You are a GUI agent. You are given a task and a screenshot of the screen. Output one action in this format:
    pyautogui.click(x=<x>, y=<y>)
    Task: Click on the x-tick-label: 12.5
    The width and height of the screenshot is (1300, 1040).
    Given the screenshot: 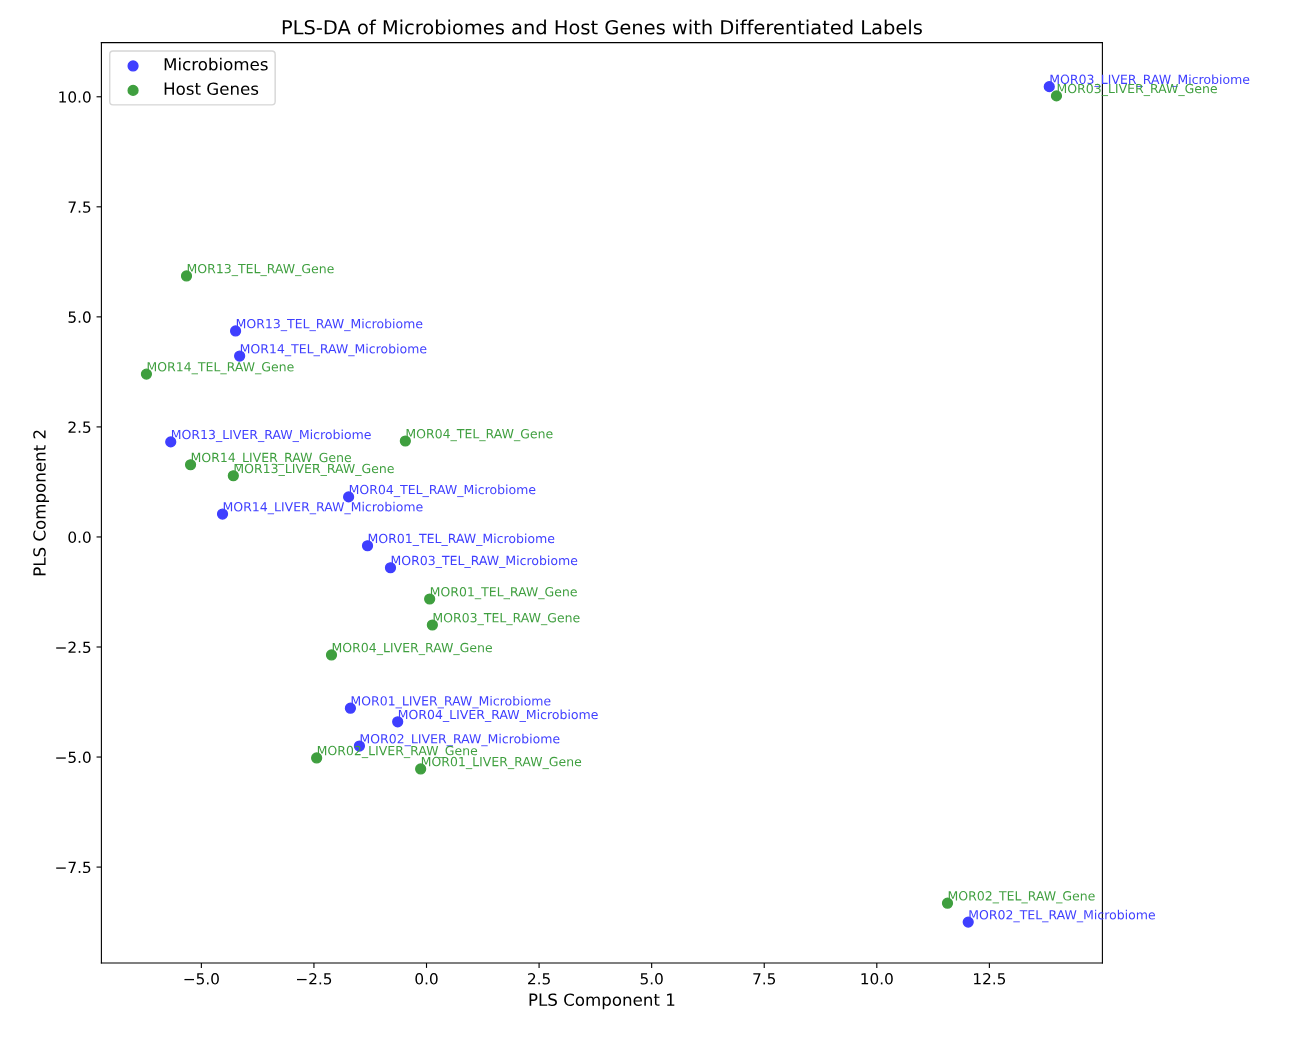 What is the action you would take?
    pyautogui.click(x=990, y=979)
    